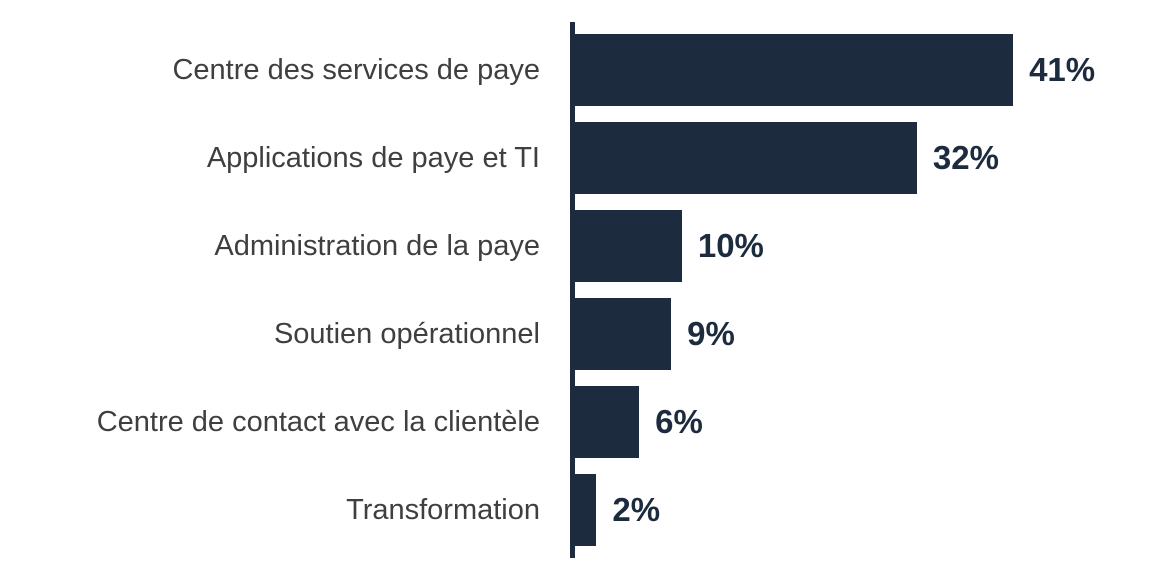 The image size is (1152, 584). I want to click on y-axis-line, so click(572, 290).